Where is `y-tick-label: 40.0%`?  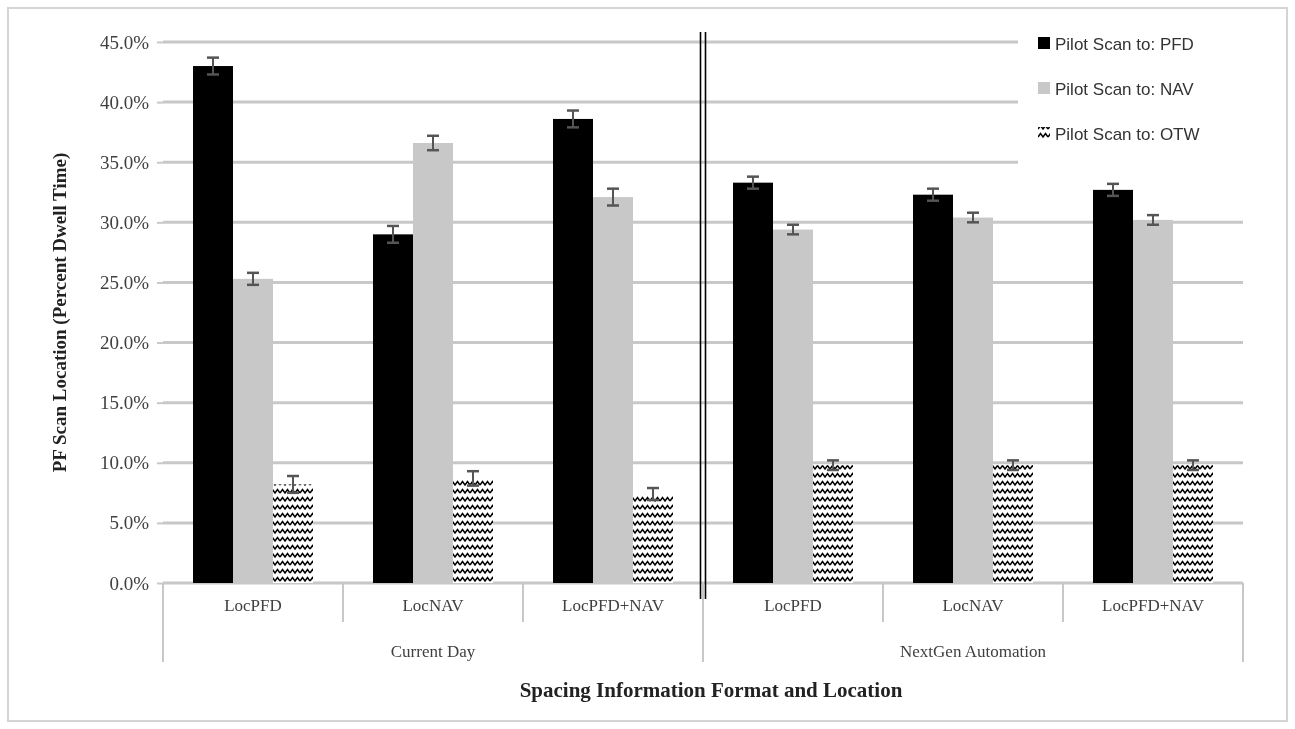 y-tick-label: 40.0% is located at coordinates (124, 102).